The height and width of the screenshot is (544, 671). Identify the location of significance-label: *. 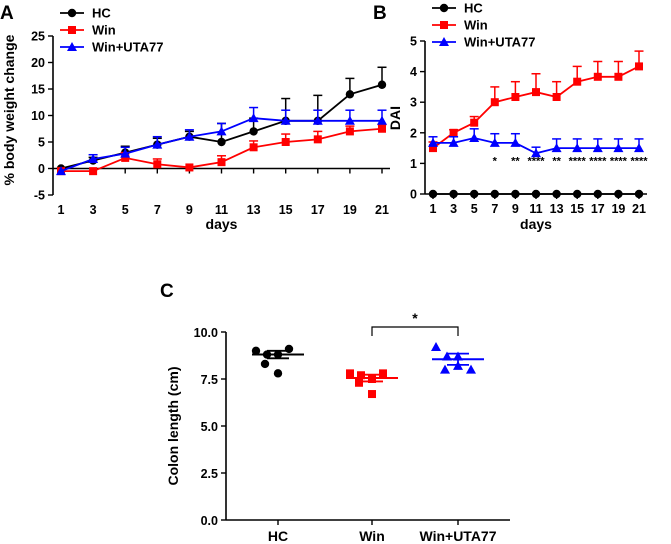
(415, 318).